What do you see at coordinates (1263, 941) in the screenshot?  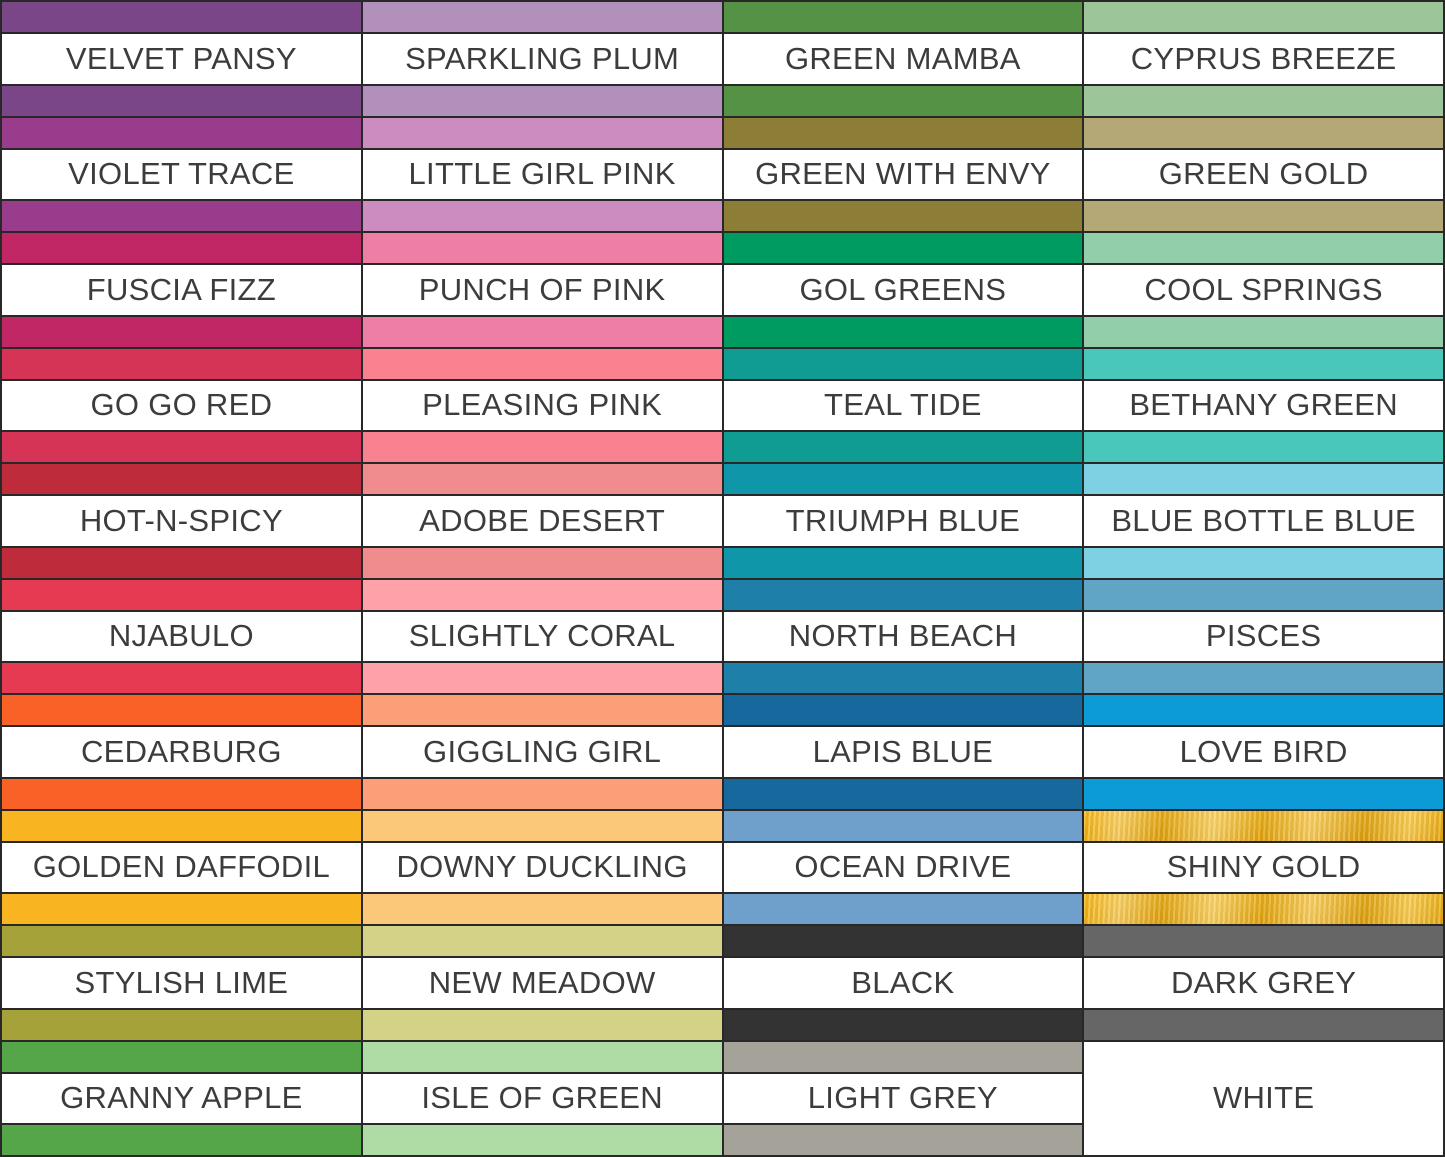 I see `swatch-color-top-dark-grey` at bounding box center [1263, 941].